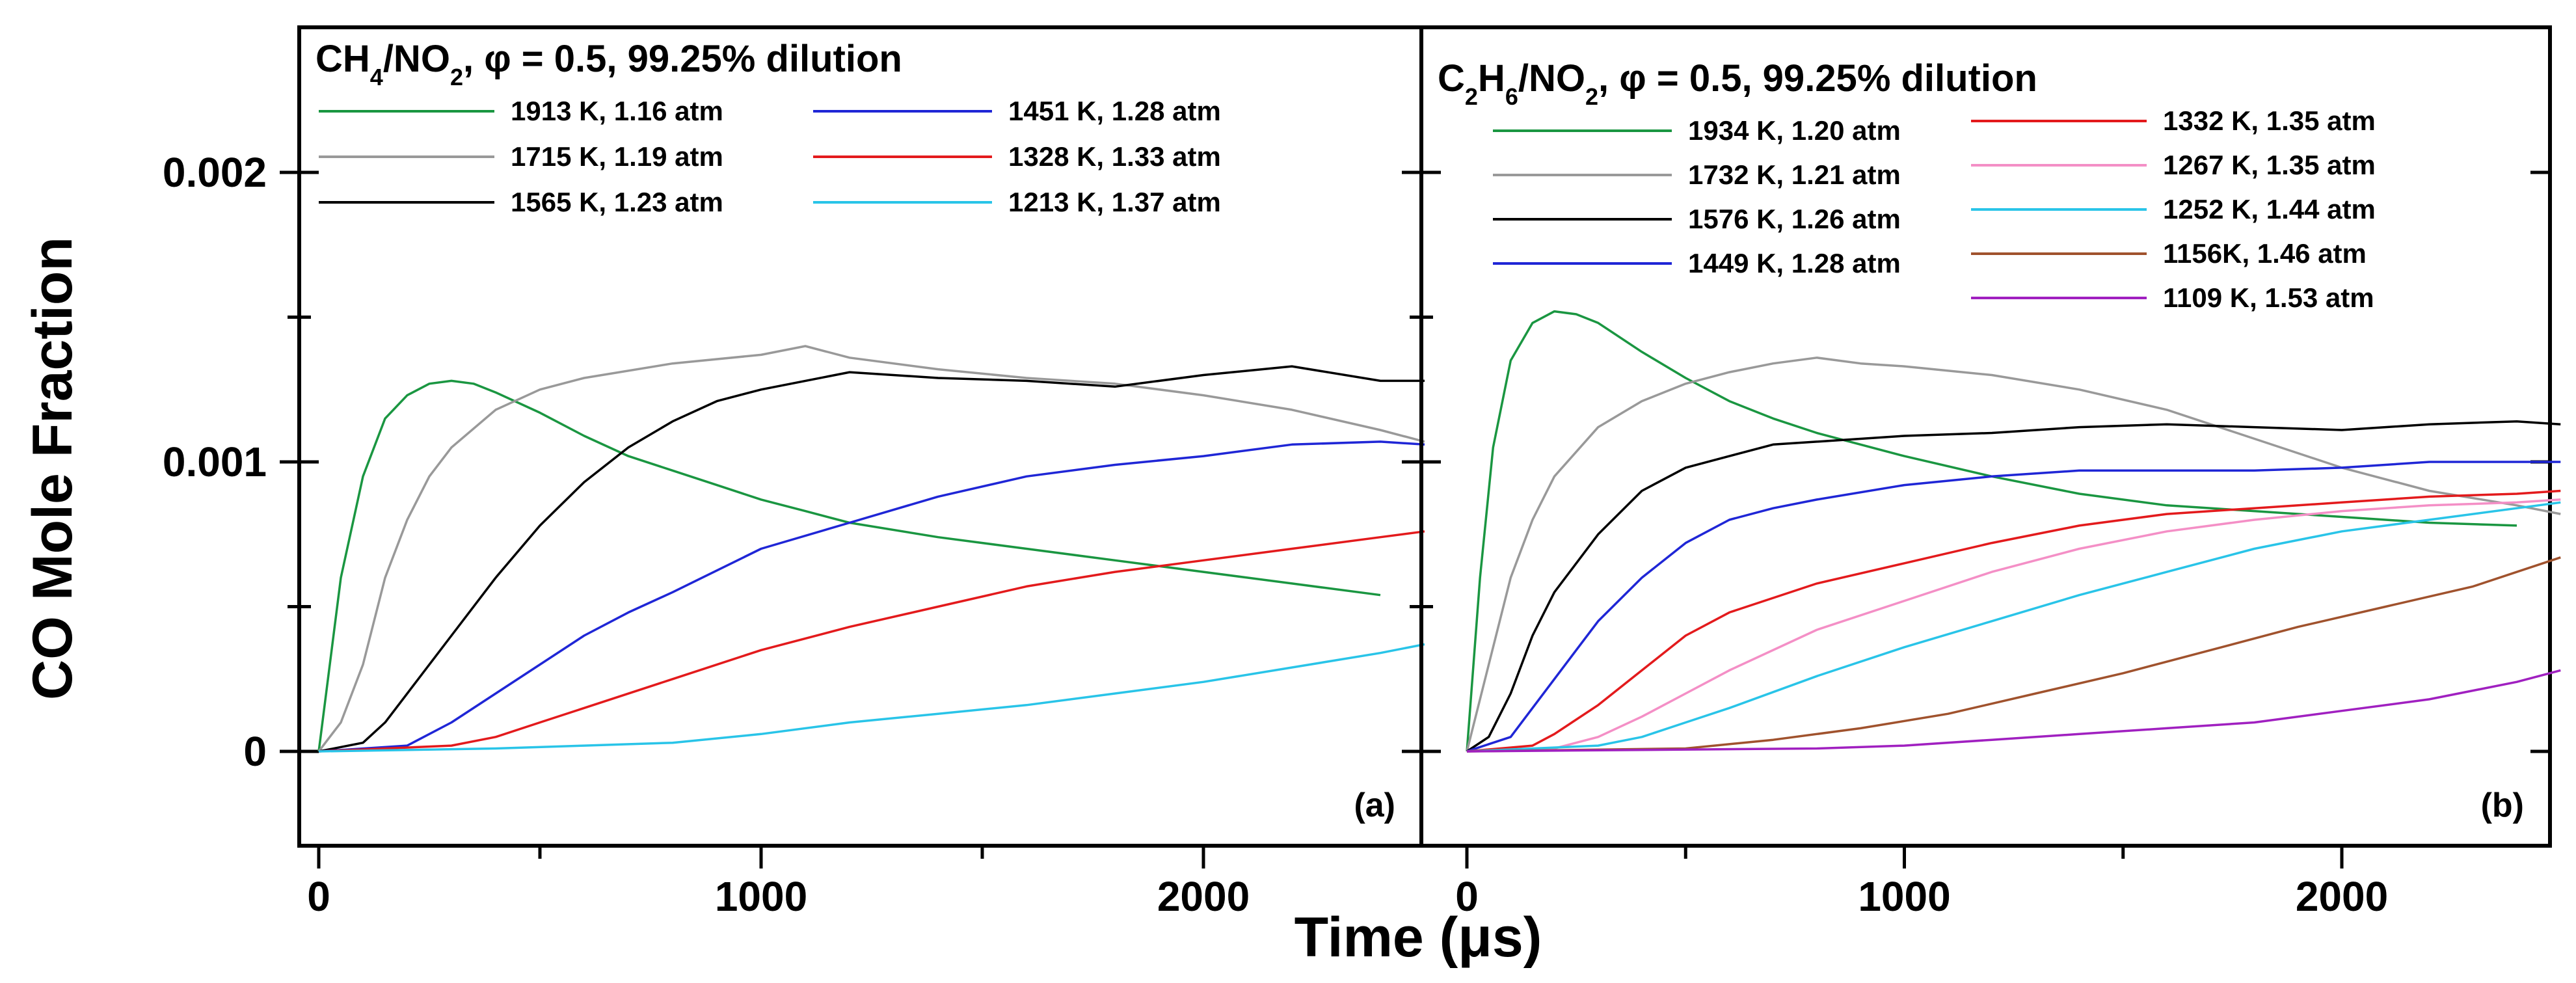 This screenshot has height=983, width=2576. I want to click on legend-label-b-6: 1252 K, 1.44 atm, so click(2269, 209).